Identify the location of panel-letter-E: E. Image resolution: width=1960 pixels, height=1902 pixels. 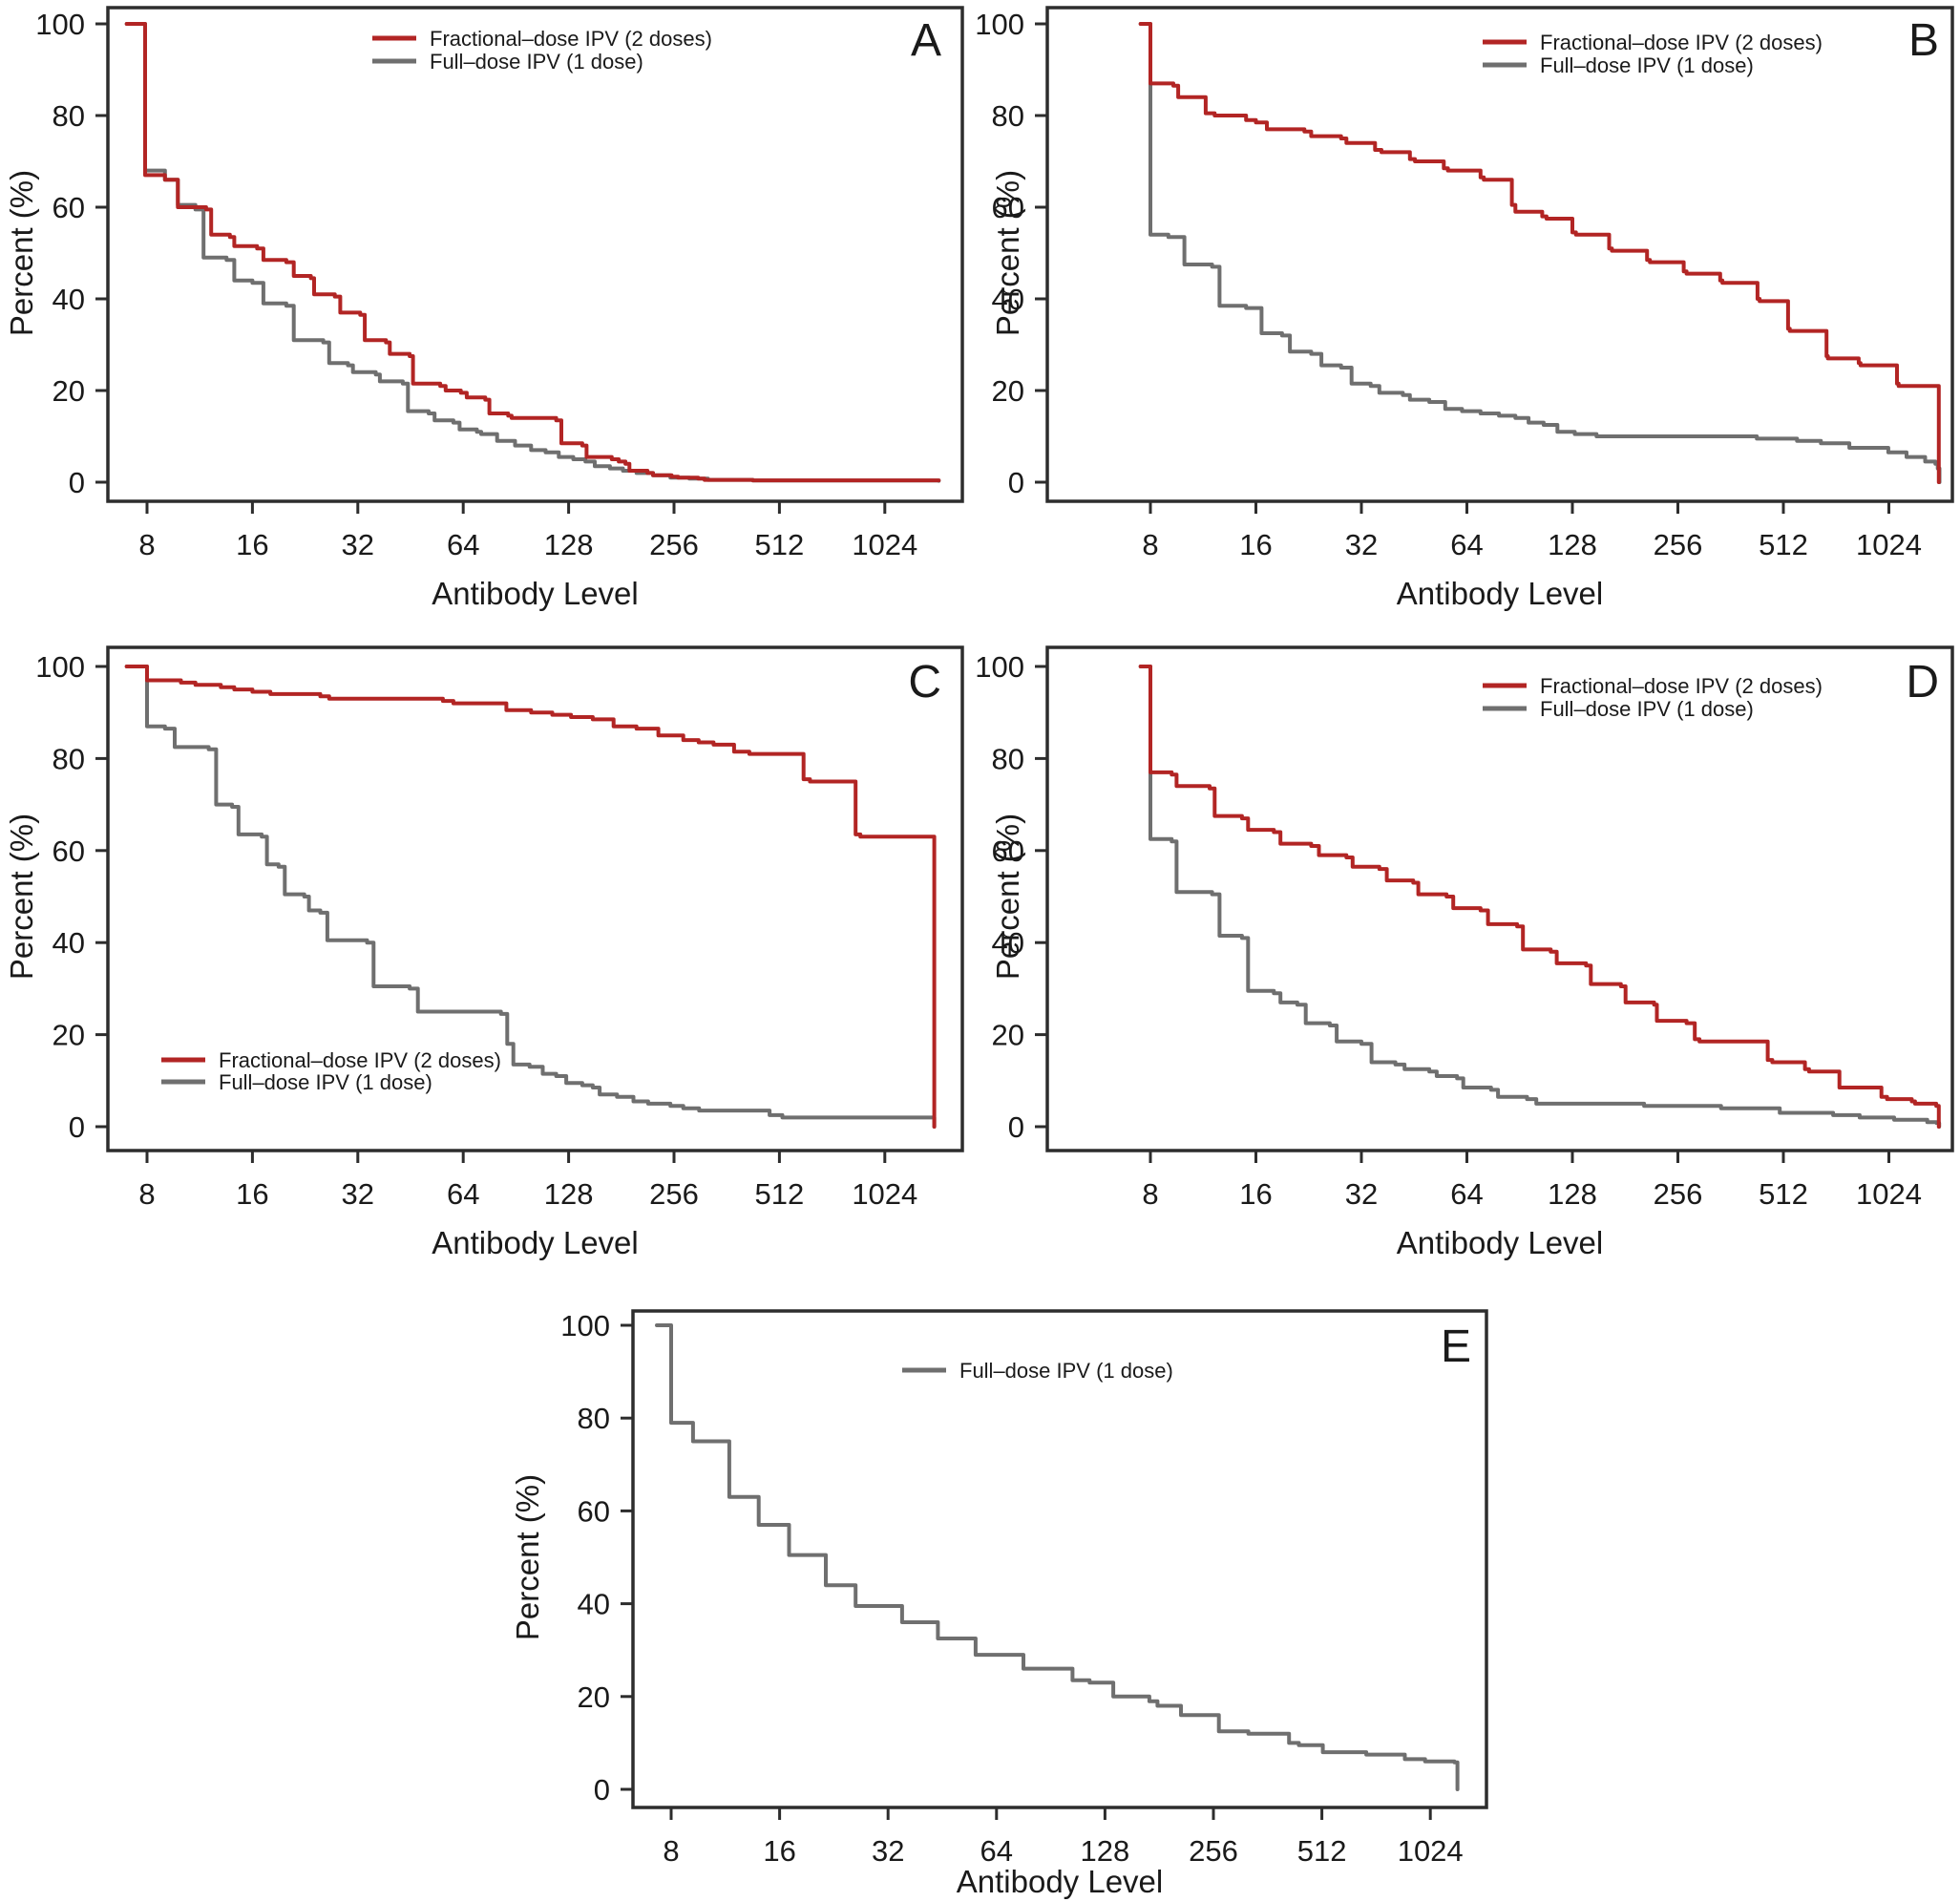
(1456, 1346).